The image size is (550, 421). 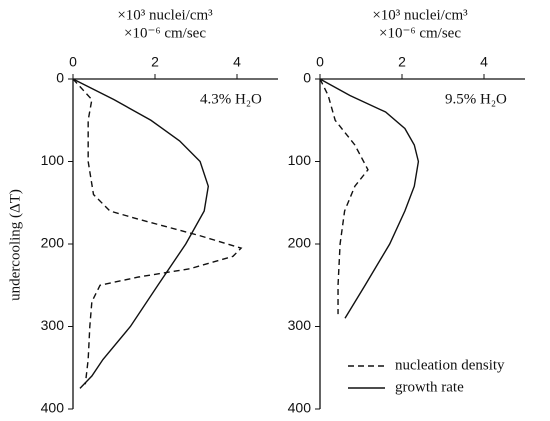 I want to click on annotation: 4.3% H₂O, so click(x=231, y=99).